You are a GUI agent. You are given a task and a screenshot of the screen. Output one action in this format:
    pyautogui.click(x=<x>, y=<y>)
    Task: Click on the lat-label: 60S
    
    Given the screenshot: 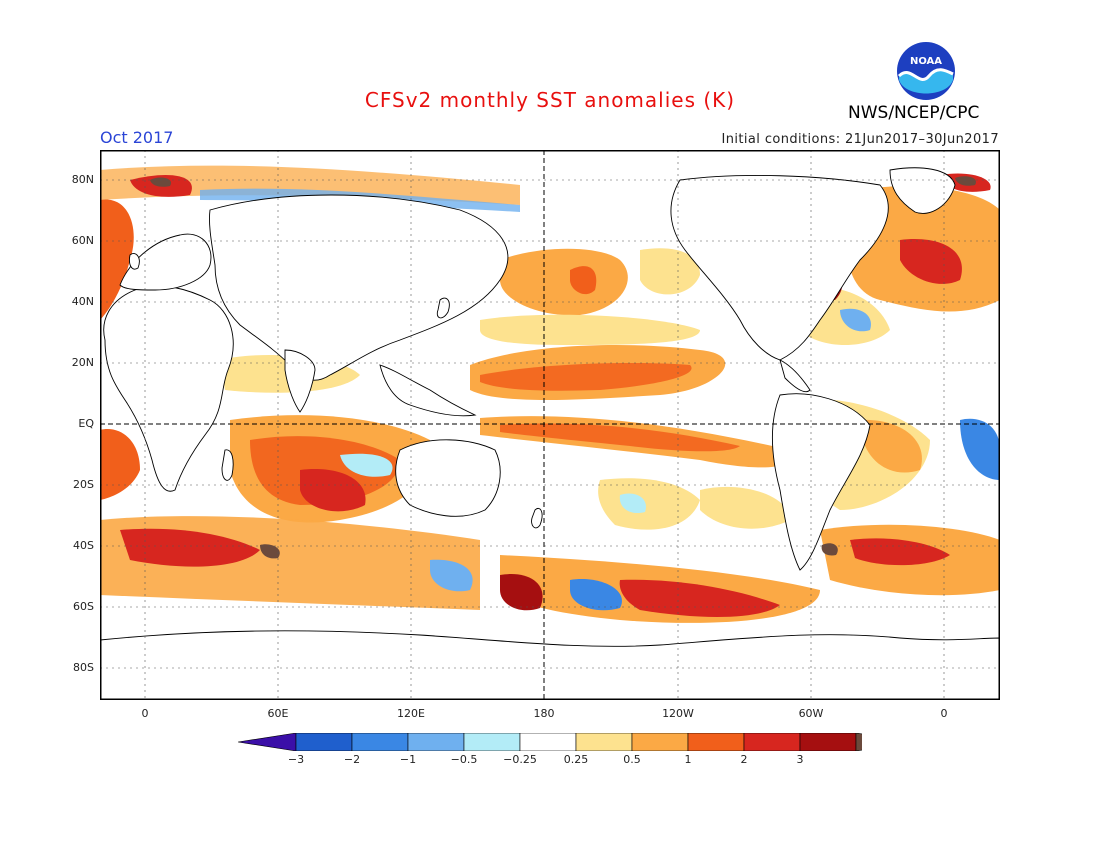 What is the action you would take?
    pyautogui.click(x=83, y=606)
    